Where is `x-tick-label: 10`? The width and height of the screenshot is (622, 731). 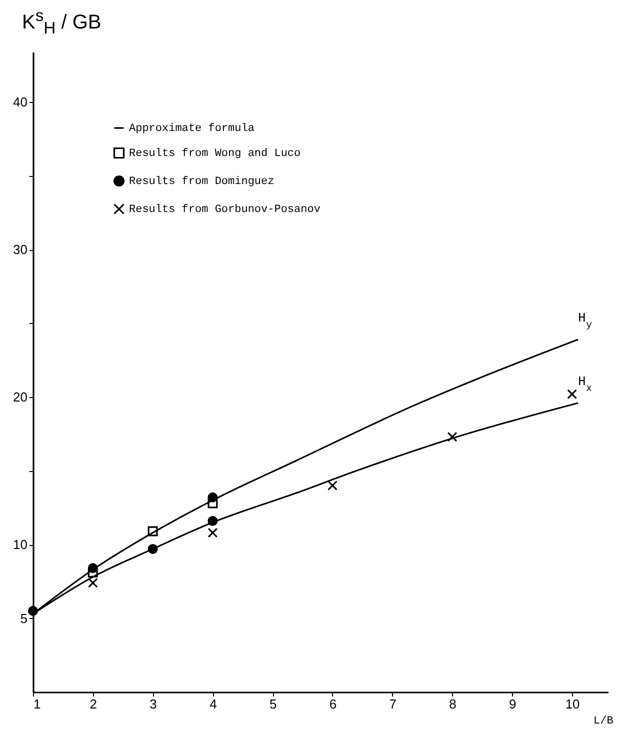
x-tick-label: 10 is located at coordinates (572, 704).